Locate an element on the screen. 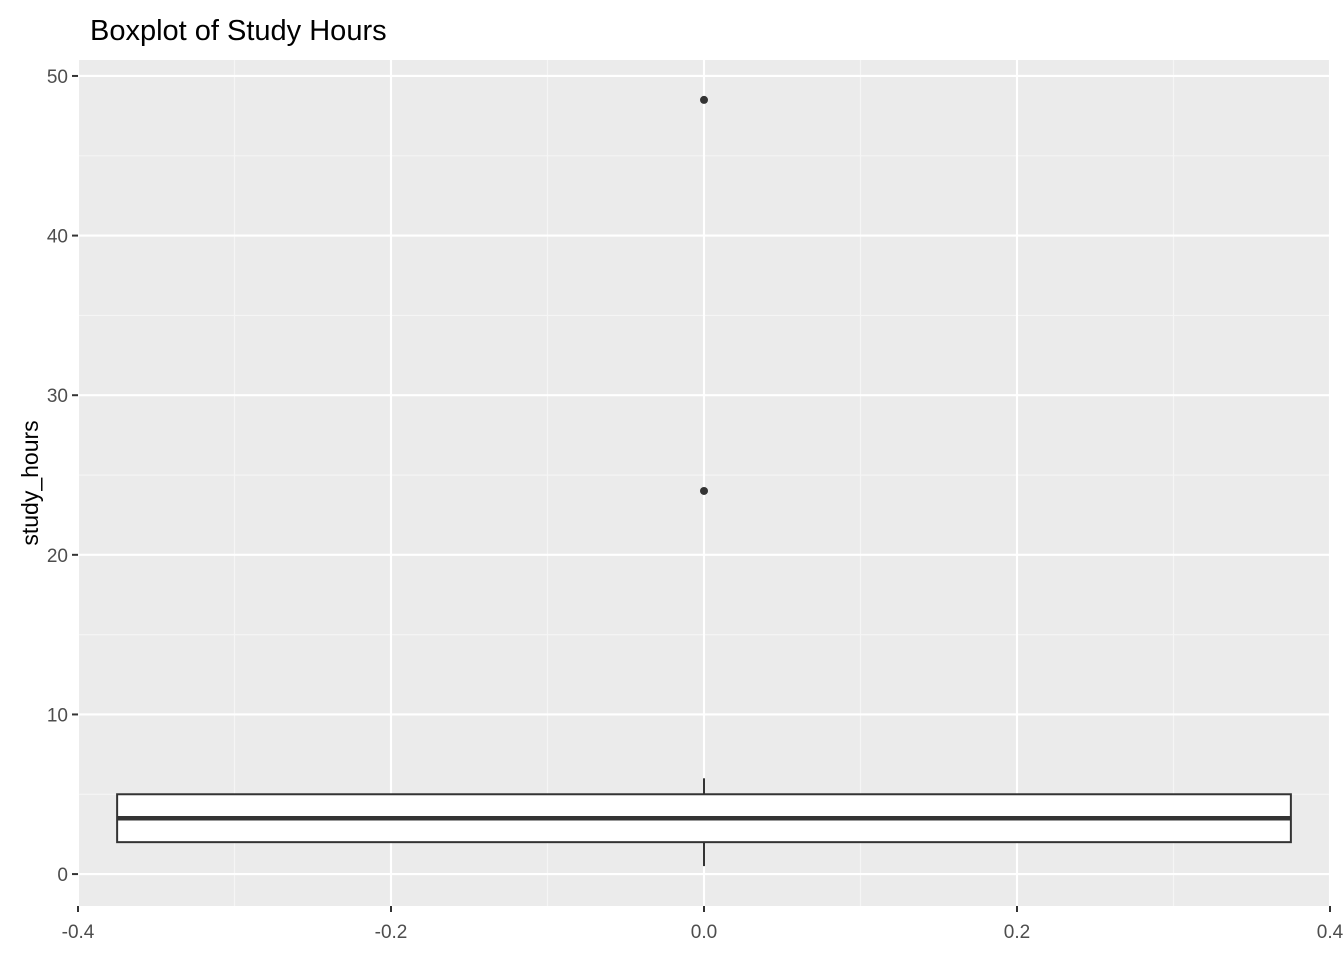 The width and height of the screenshot is (1344, 960). chart-title: Boxplot of Study Hours is located at coordinates (238, 31).